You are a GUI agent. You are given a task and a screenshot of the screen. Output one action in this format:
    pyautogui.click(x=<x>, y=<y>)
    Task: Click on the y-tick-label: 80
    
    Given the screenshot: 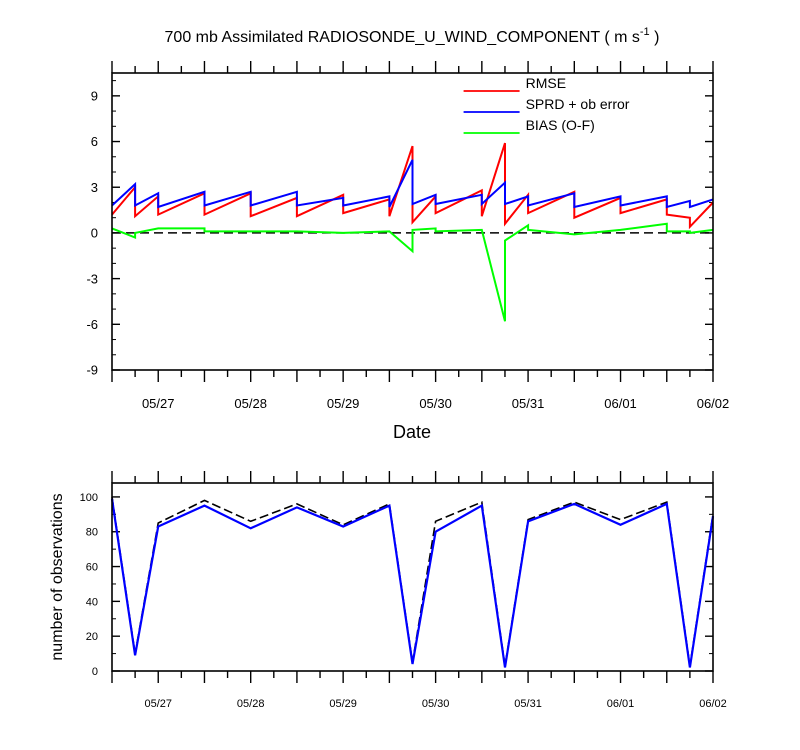 What is the action you would take?
    pyautogui.click(x=92, y=533)
    